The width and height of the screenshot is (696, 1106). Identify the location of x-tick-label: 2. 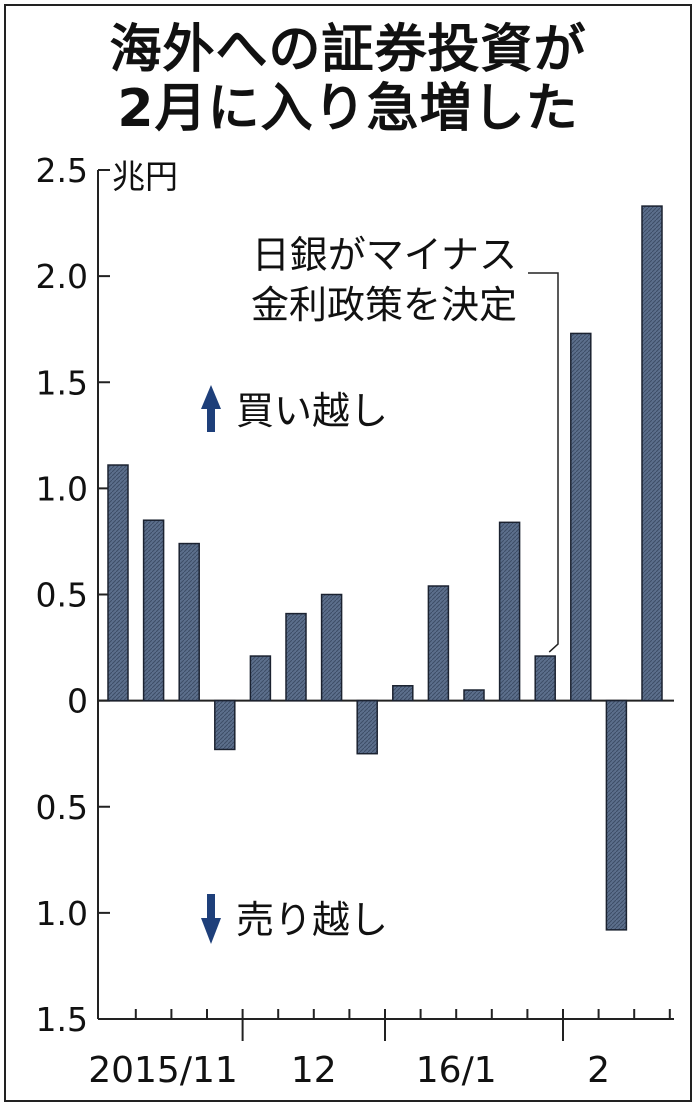
(598, 1070).